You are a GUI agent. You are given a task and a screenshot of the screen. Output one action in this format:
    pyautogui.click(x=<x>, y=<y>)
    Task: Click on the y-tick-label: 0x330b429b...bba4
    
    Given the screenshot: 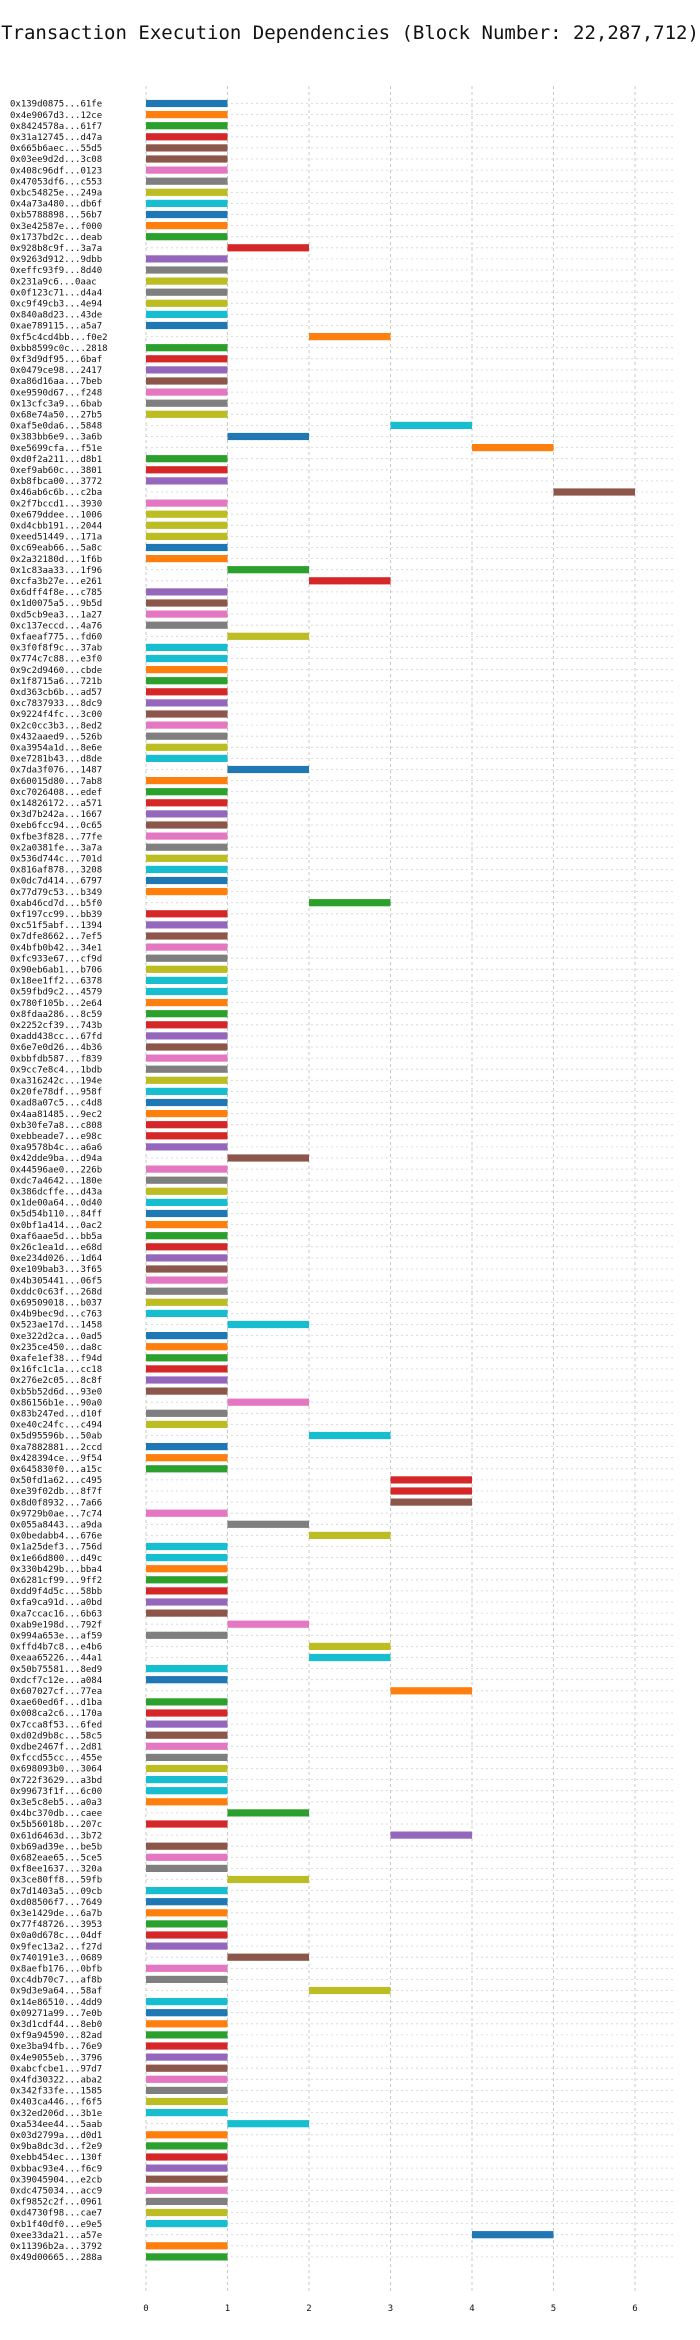 What is the action you would take?
    pyautogui.click(x=56, y=1570)
    